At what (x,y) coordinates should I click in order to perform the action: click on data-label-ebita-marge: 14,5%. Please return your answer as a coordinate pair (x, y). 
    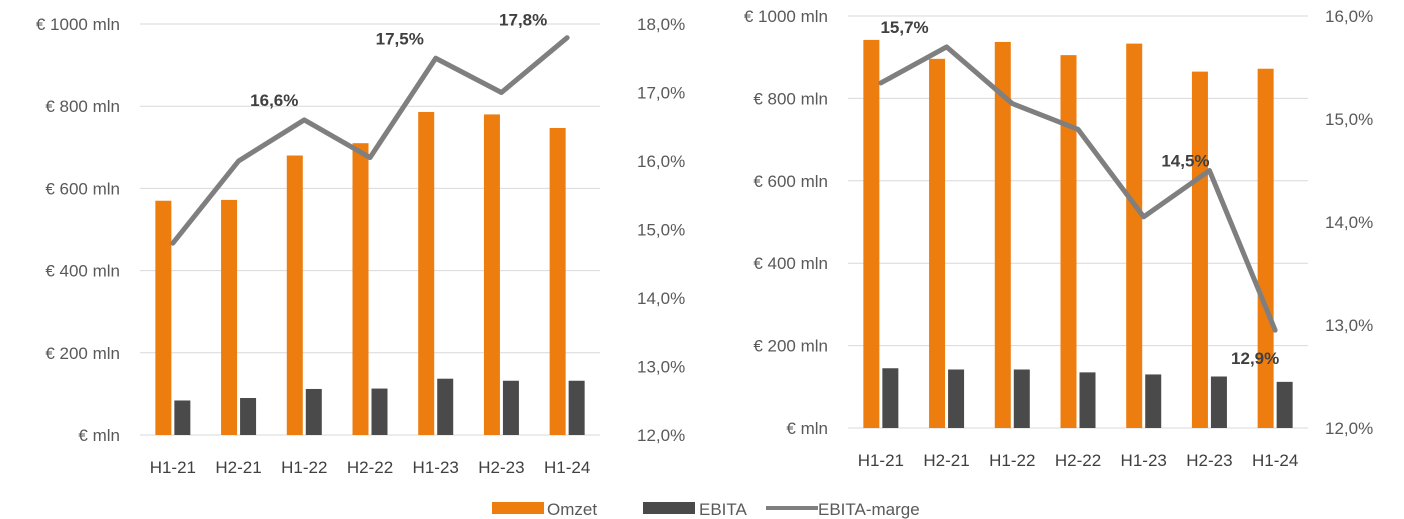
    Looking at the image, I should click on (1185, 161).